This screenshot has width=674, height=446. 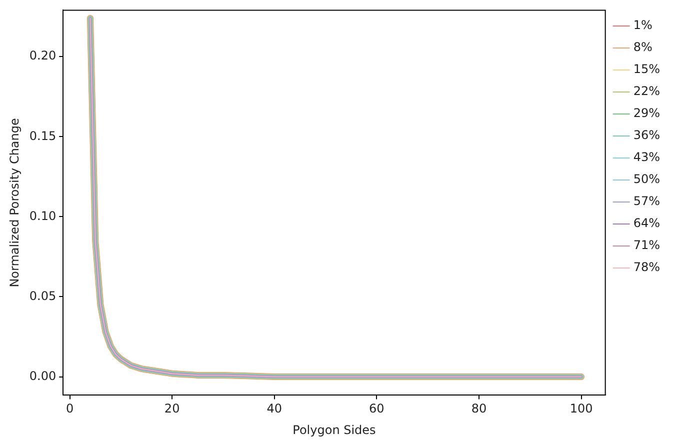 What do you see at coordinates (646, 69) in the screenshot?
I see `legend-label: 15%` at bounding box center [646, 69].